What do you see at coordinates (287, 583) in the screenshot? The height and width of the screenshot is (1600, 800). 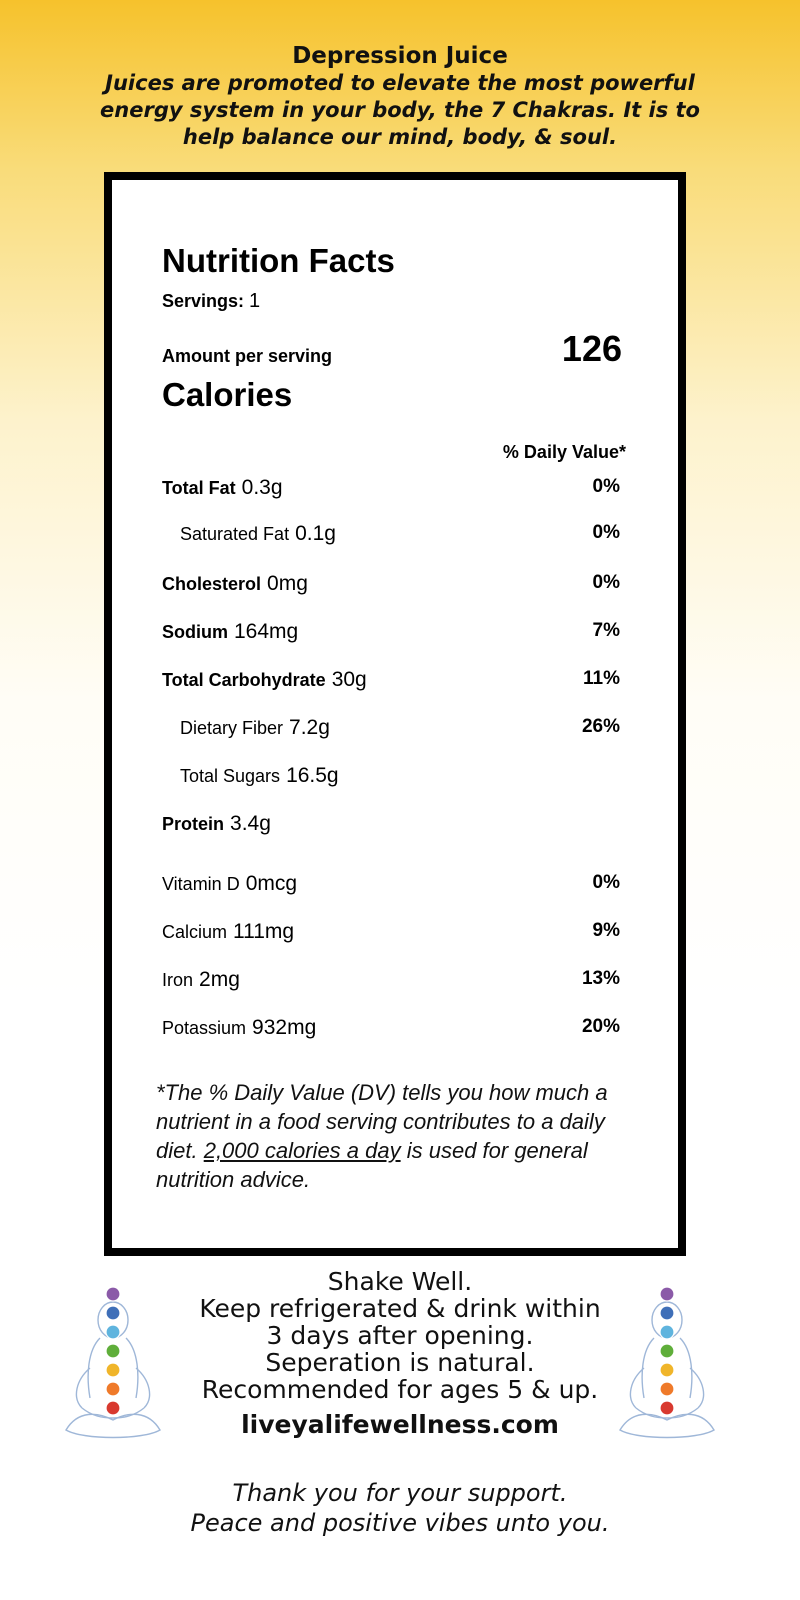 I see `nutrient-amount: 0mg` at bounding box center [287, 583].